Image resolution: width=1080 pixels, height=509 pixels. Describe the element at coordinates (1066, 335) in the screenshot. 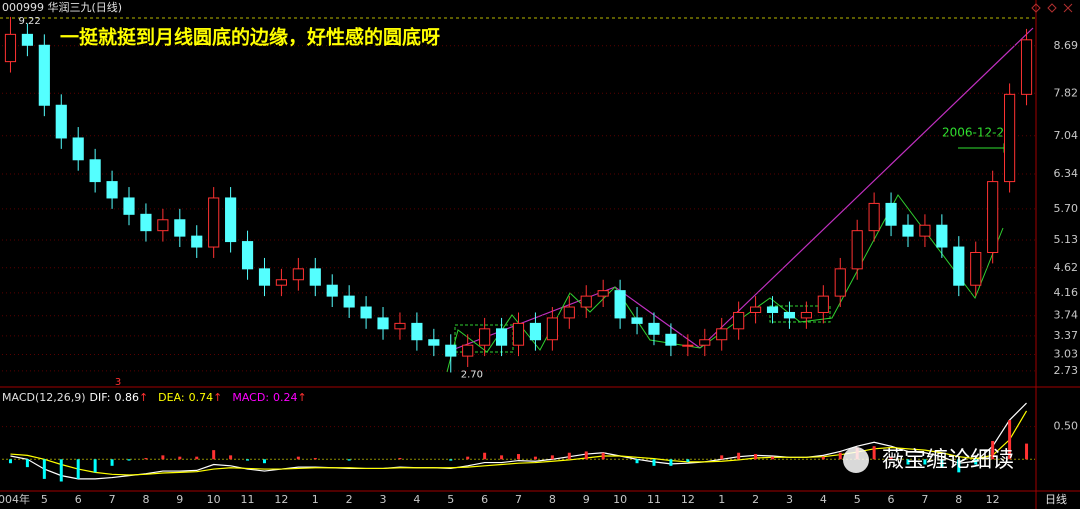

I see `y-tick-label: 3.37` at that location.